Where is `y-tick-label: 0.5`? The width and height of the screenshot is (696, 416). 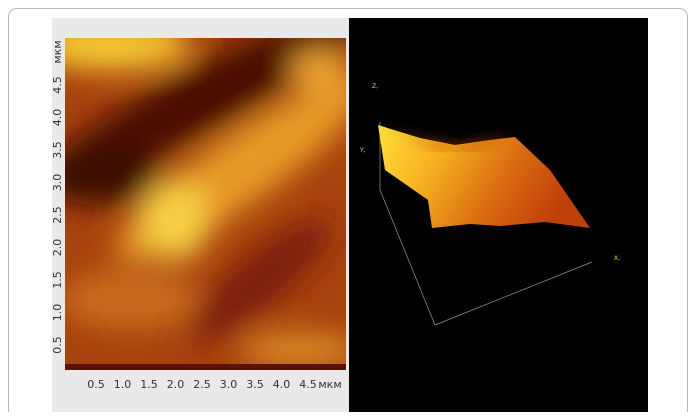 y-tick-label: 0.5 is located at coordinates (57, 345).